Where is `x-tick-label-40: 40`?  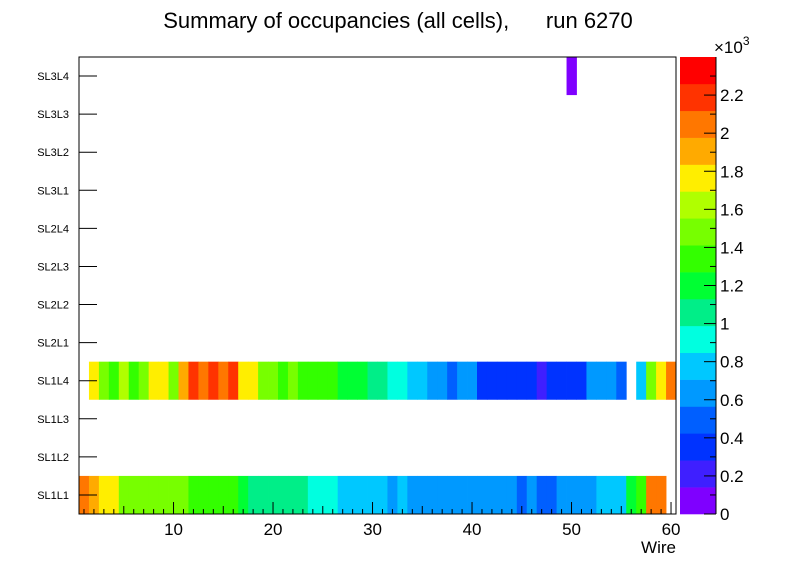
x-tick-label-40: 40 is located at coordinates (472, 529).